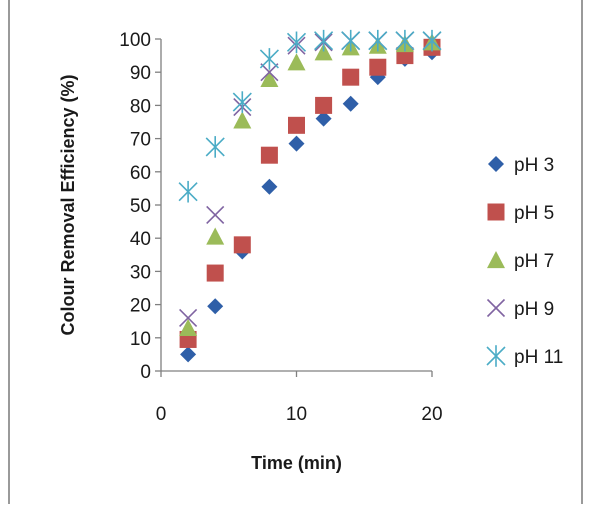 This screenshot has height=509, width=592. Describe the element at coordinates (534, 213) in the screenshot. I see `legend-label: pH 5` at that location.